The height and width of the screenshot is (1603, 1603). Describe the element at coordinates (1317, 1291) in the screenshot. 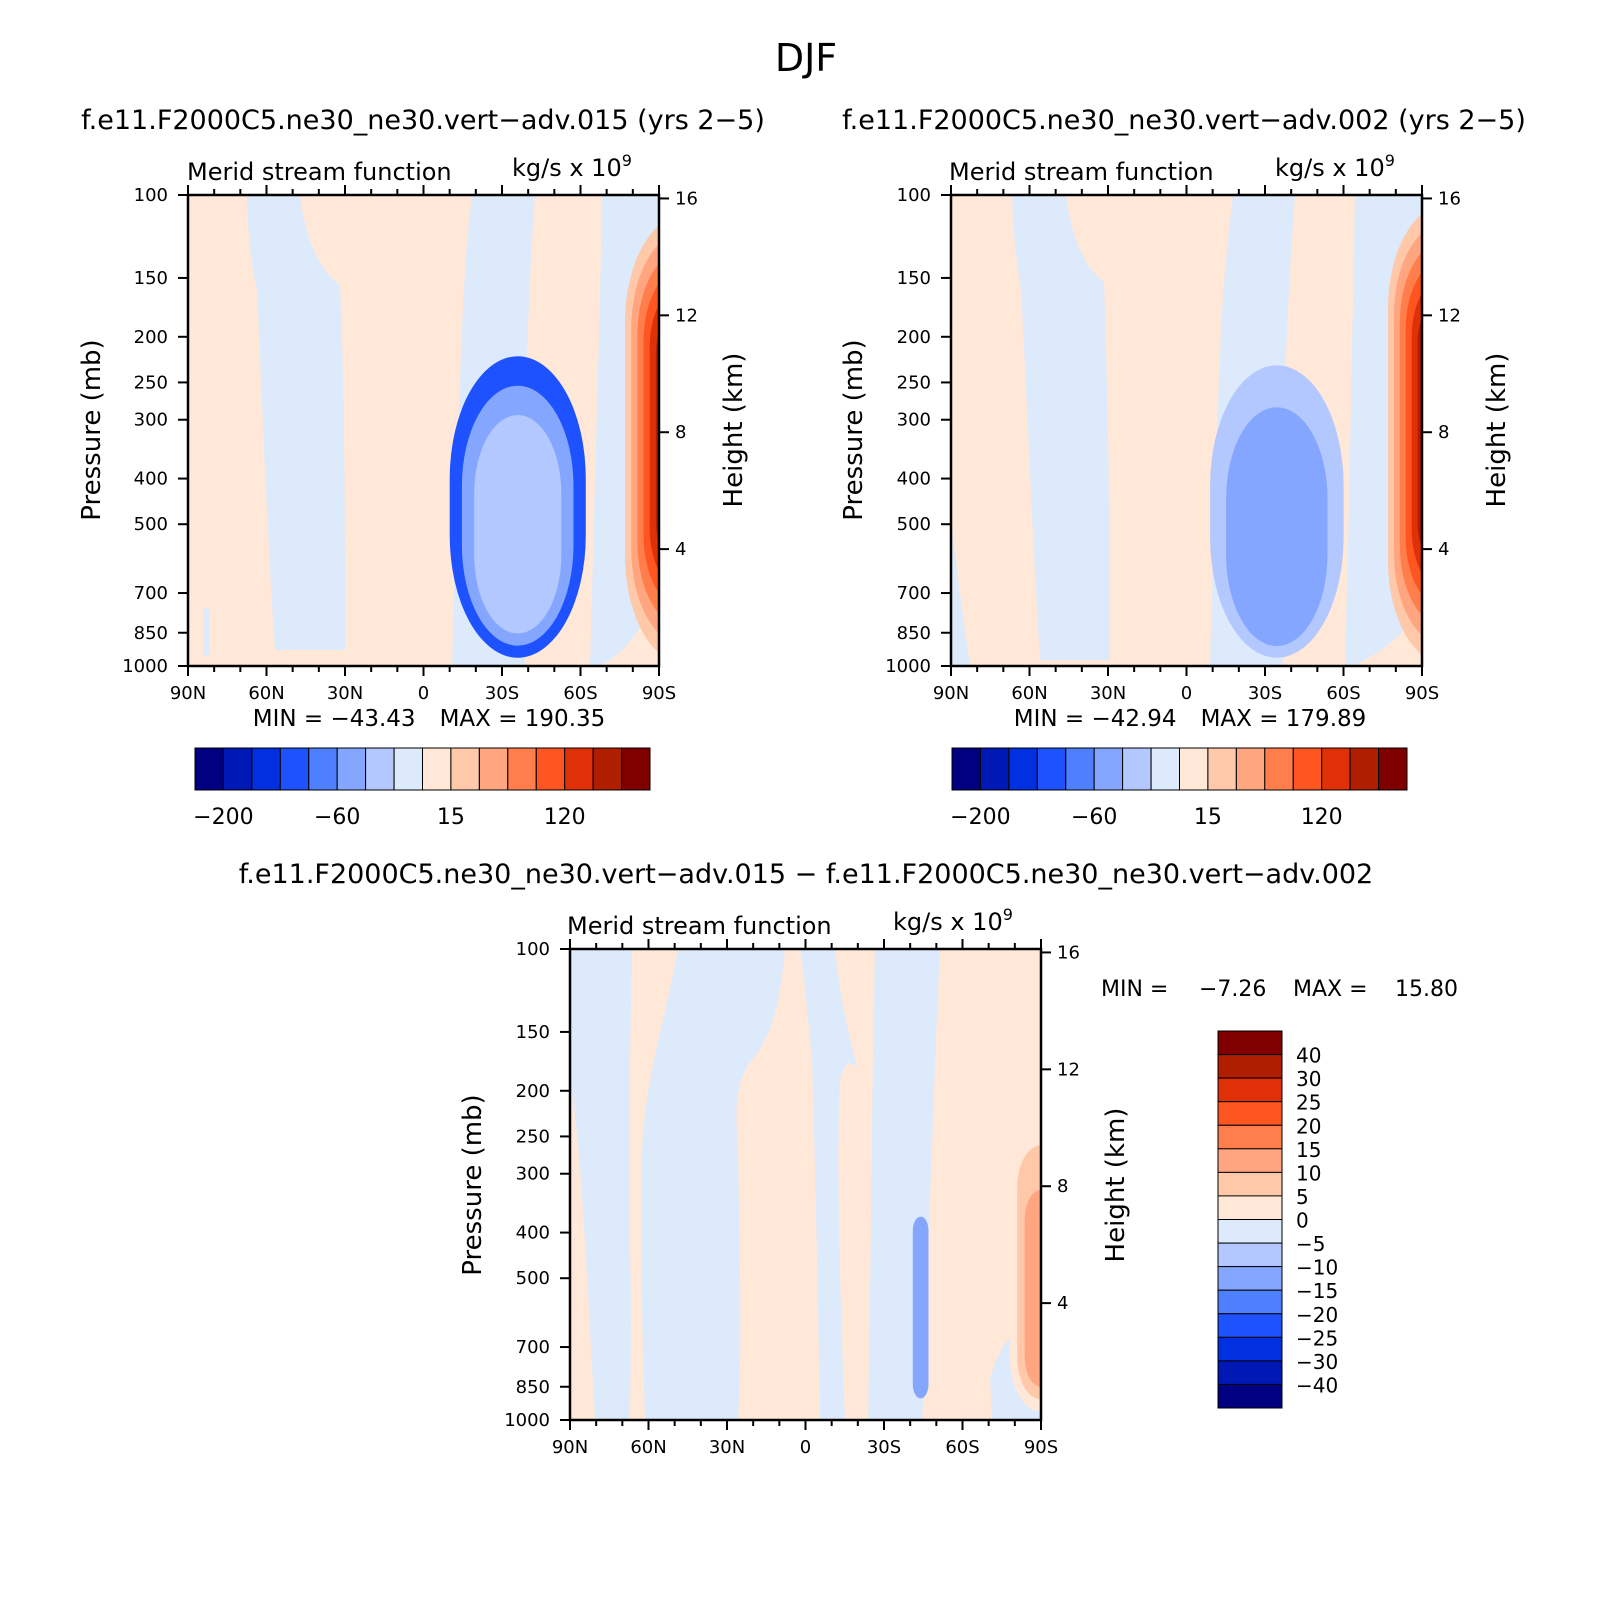

I see `colorbar-label: −15` at that location.